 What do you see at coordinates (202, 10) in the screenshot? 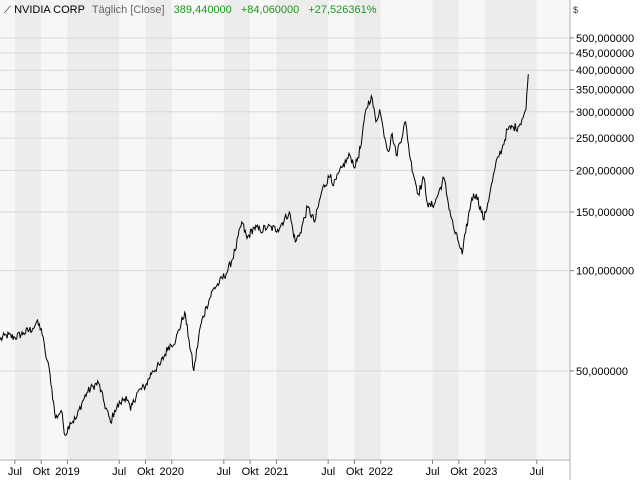
I see `last-close: 389,440000` at bounding box center [202, 10].